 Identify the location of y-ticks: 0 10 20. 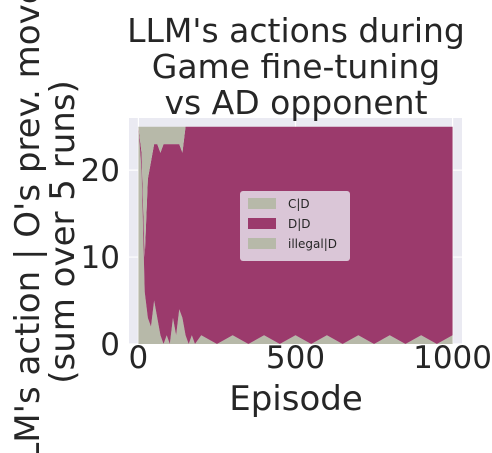
(100, 258).